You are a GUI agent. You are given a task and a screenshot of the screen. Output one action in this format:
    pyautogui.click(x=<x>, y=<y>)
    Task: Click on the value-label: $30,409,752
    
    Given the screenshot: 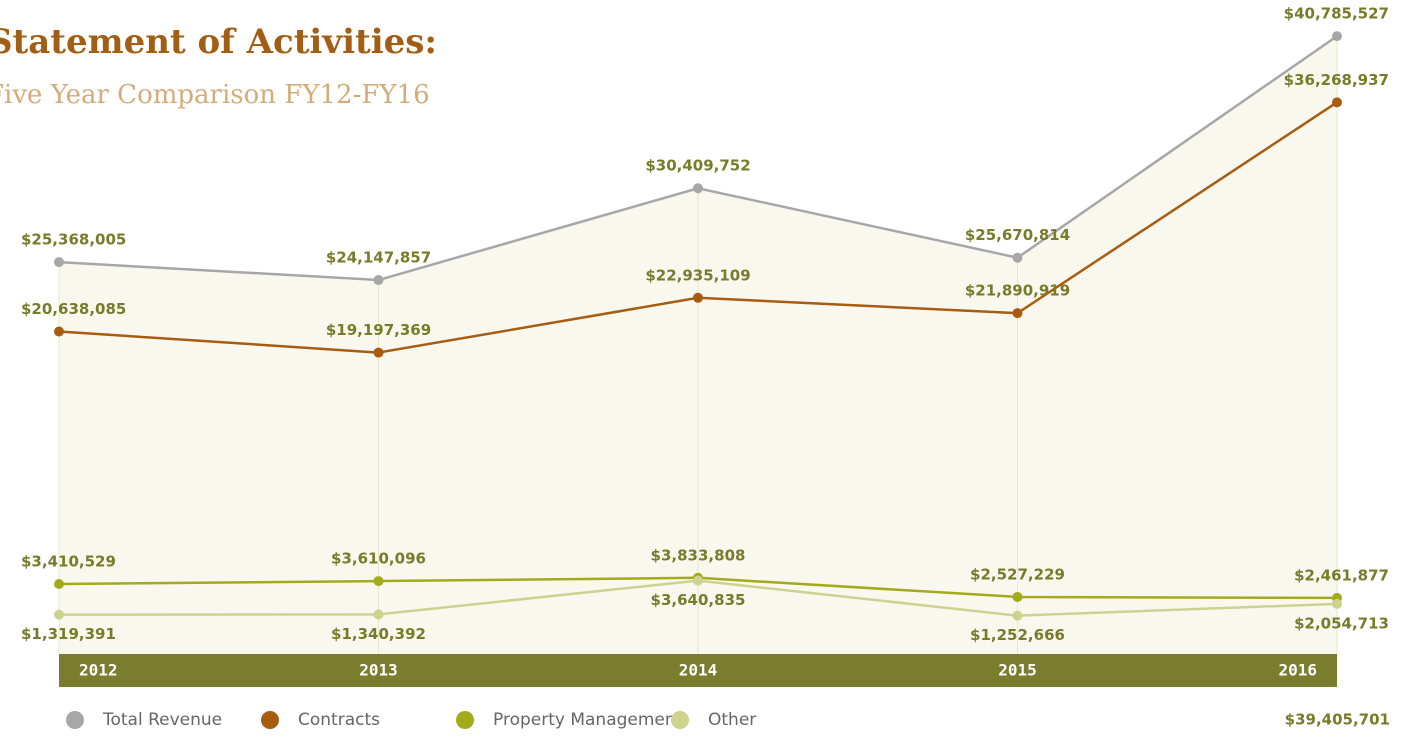 What is the action you would take?
    pyautogui.click(x=697, y=166)
    